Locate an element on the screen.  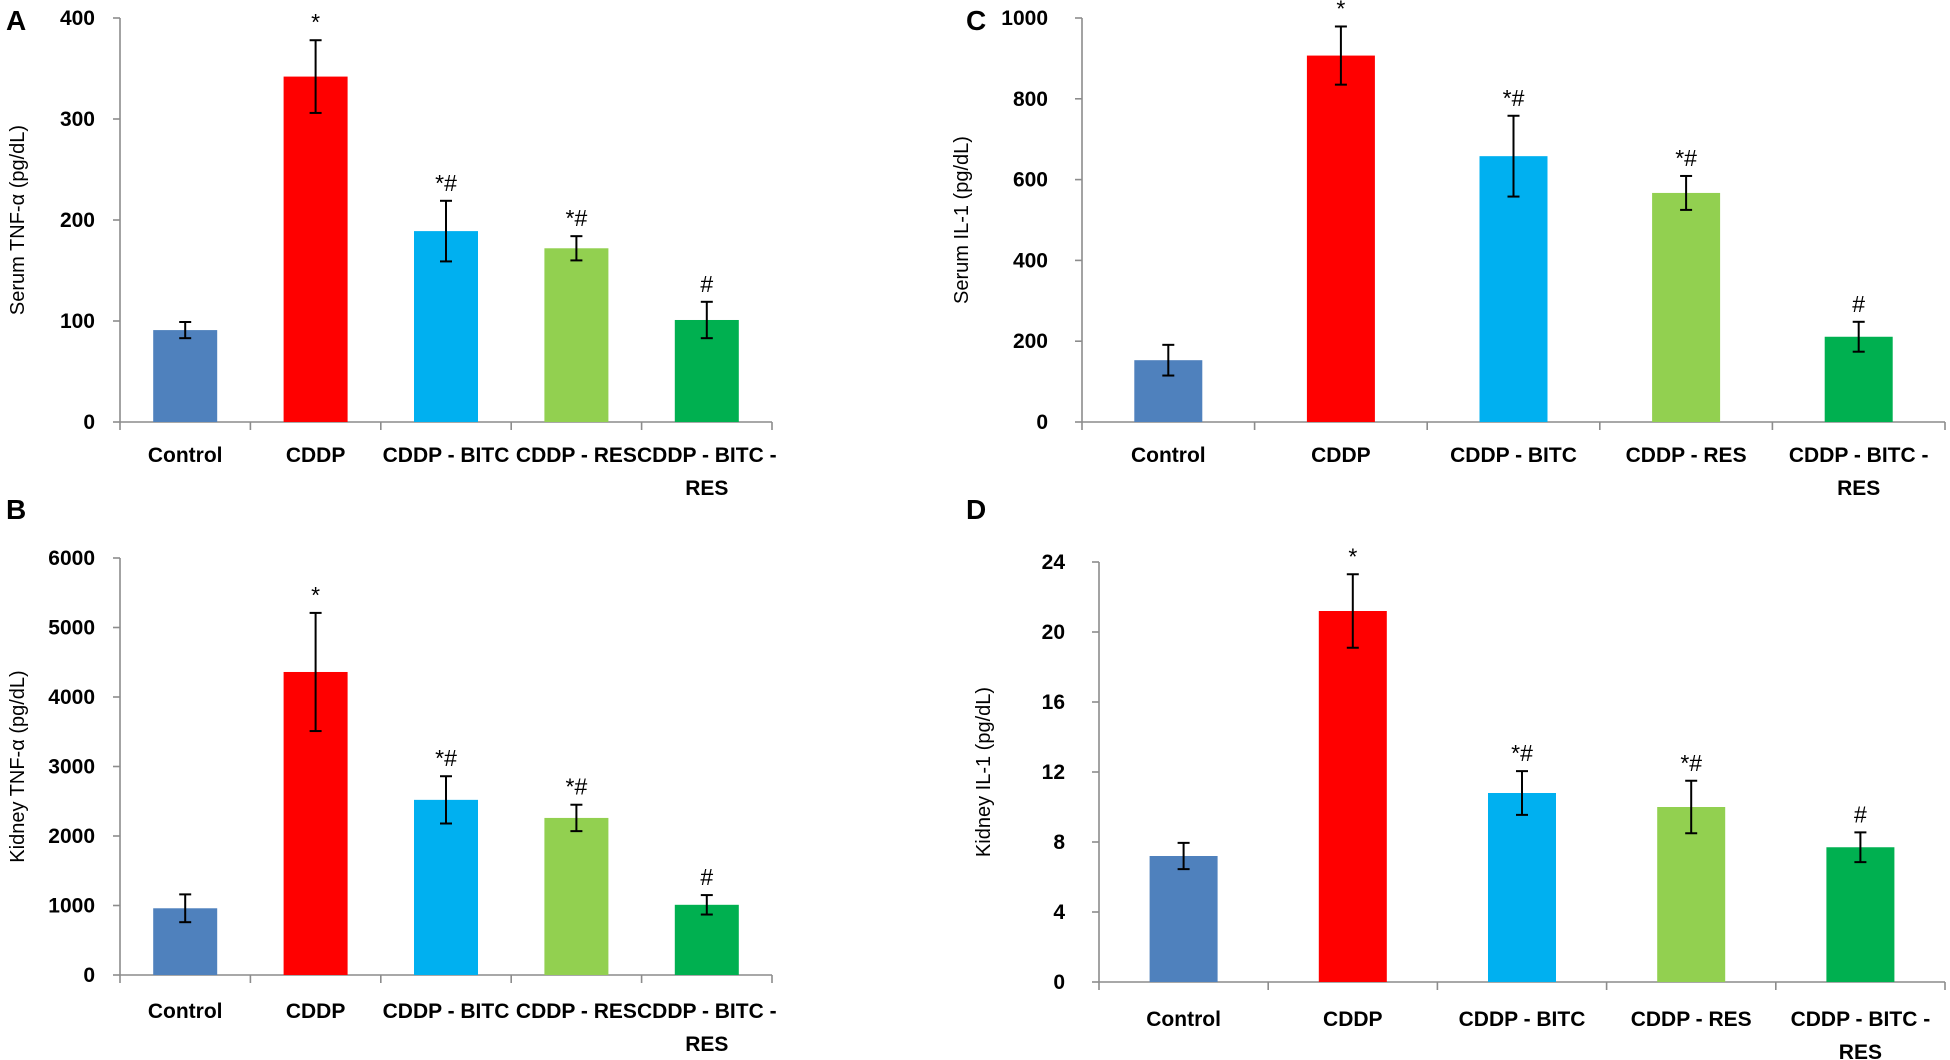
y-tick-label: 4 is located at coordinates (1059, 912).